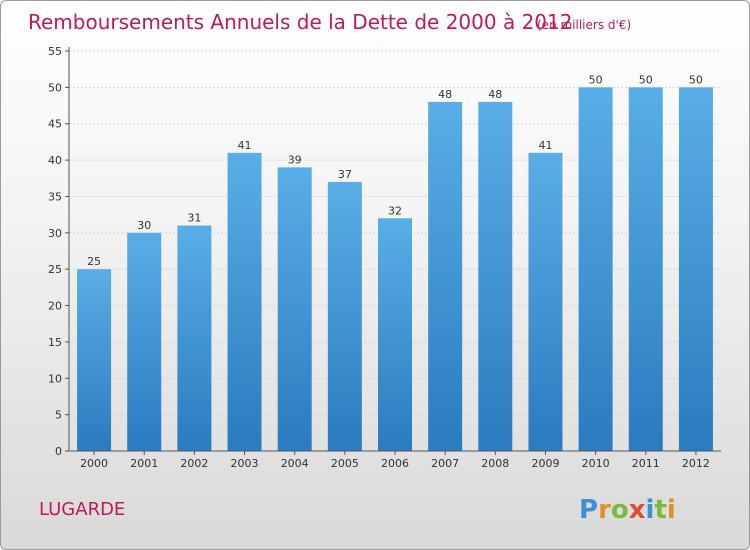 This screenshot has width=750, height=550. I want to click on logo-letter-2: o, so click(620, 510).